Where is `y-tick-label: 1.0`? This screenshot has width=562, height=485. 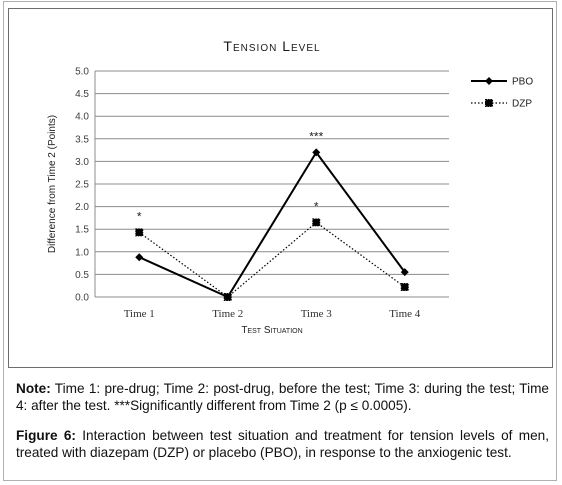 y-tick-label: 1.0 is located at coordinates (82, 252).